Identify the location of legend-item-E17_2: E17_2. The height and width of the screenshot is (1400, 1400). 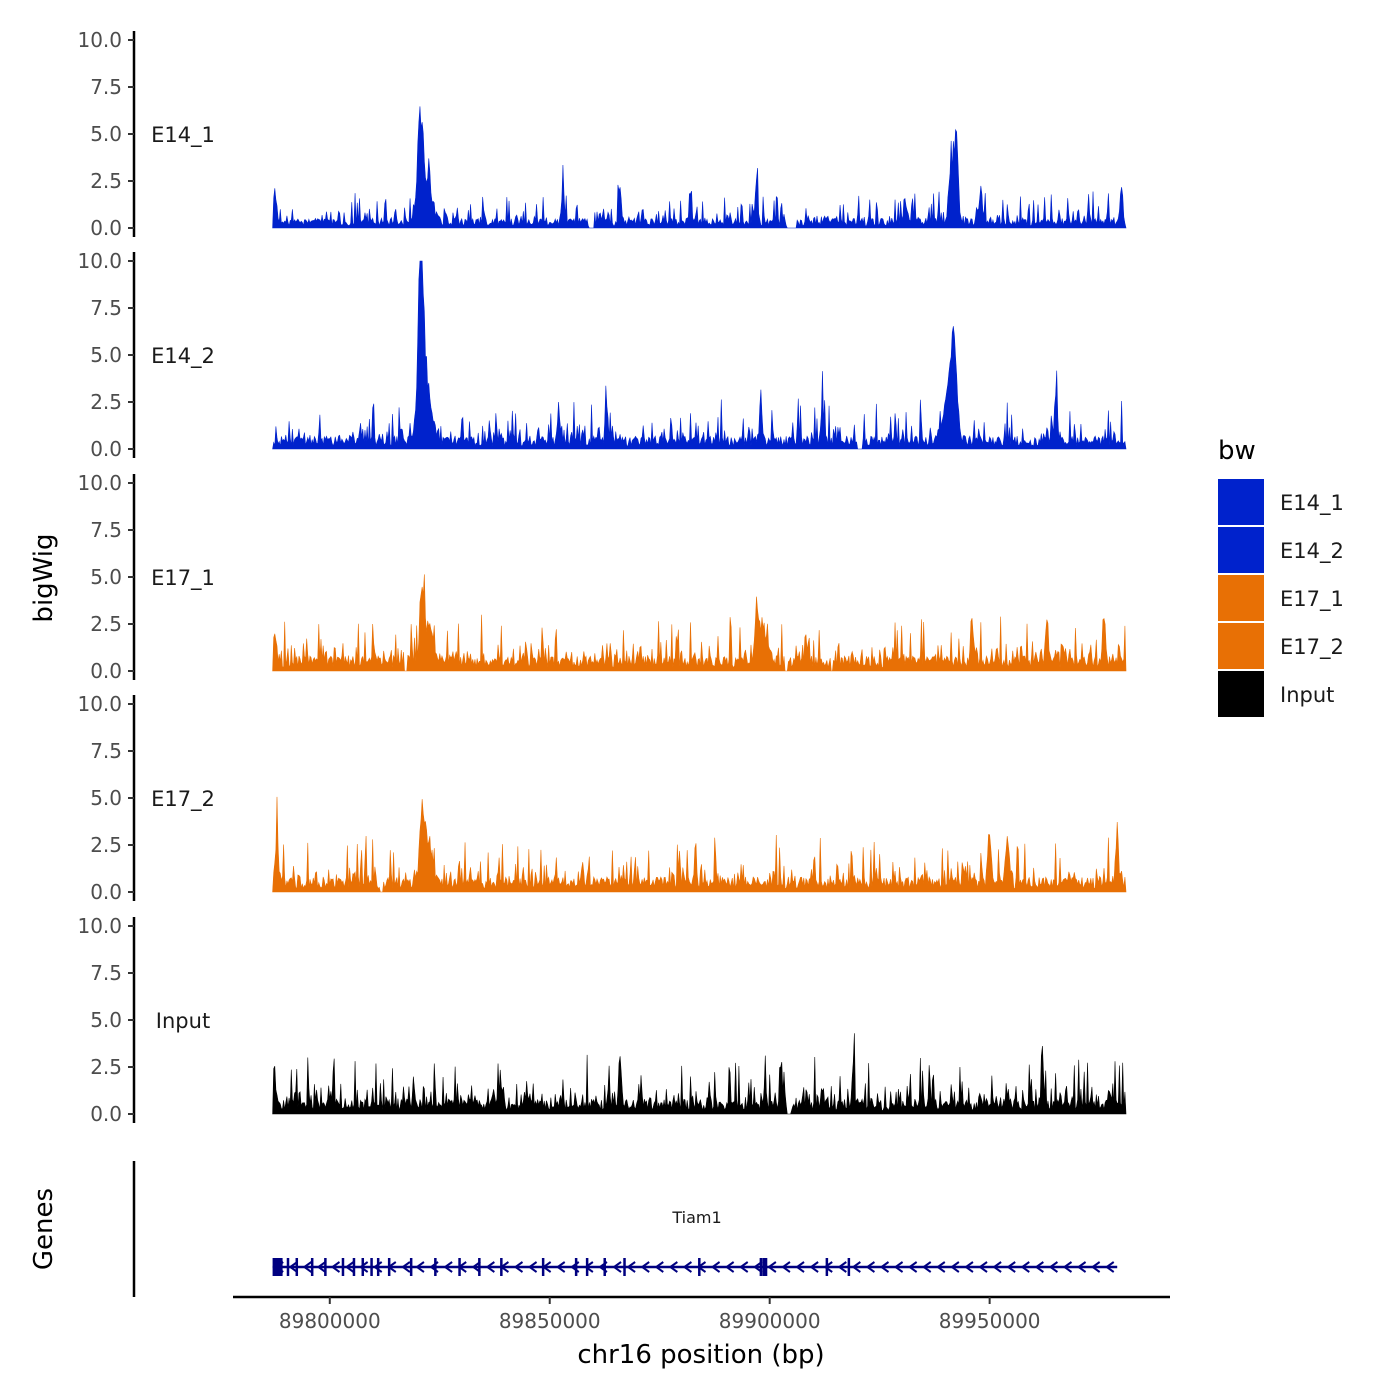
(1281, 646).